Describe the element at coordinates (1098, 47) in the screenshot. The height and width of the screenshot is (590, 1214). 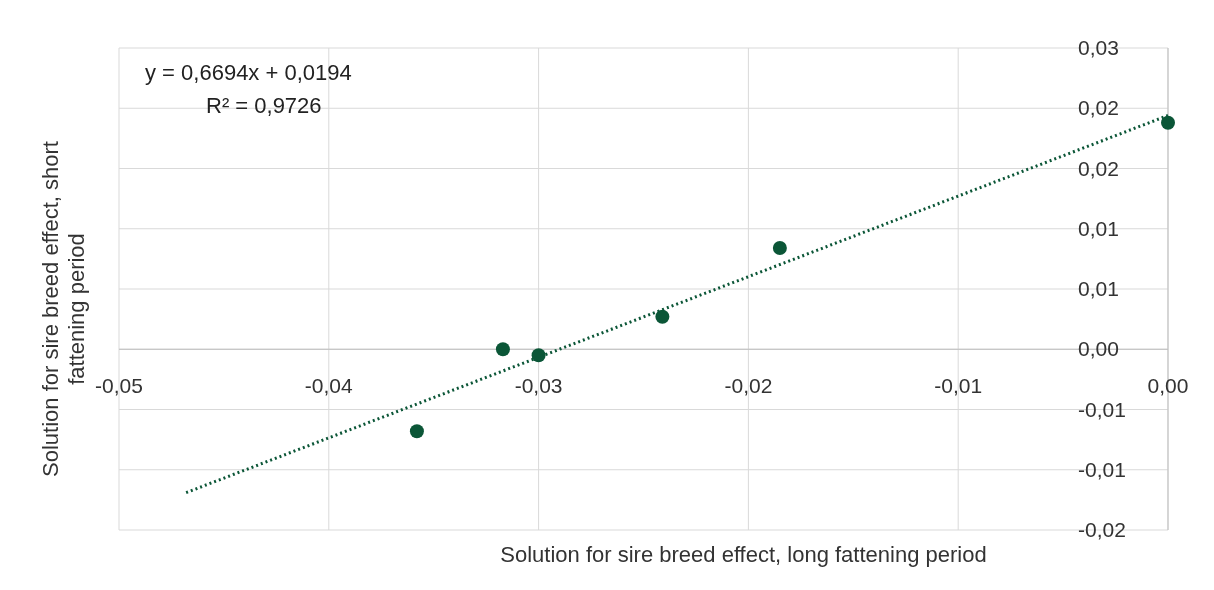
I see `y-tick-label: 0,03` at that location.